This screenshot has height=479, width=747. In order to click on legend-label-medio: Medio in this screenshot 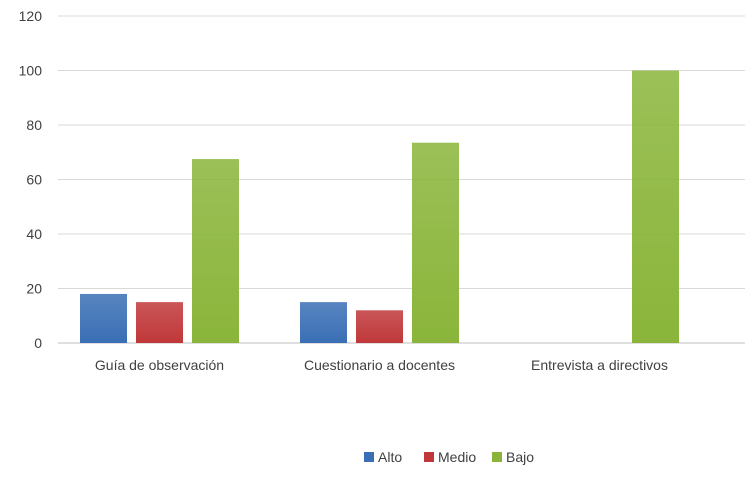, I will do `click(457, 457)`.